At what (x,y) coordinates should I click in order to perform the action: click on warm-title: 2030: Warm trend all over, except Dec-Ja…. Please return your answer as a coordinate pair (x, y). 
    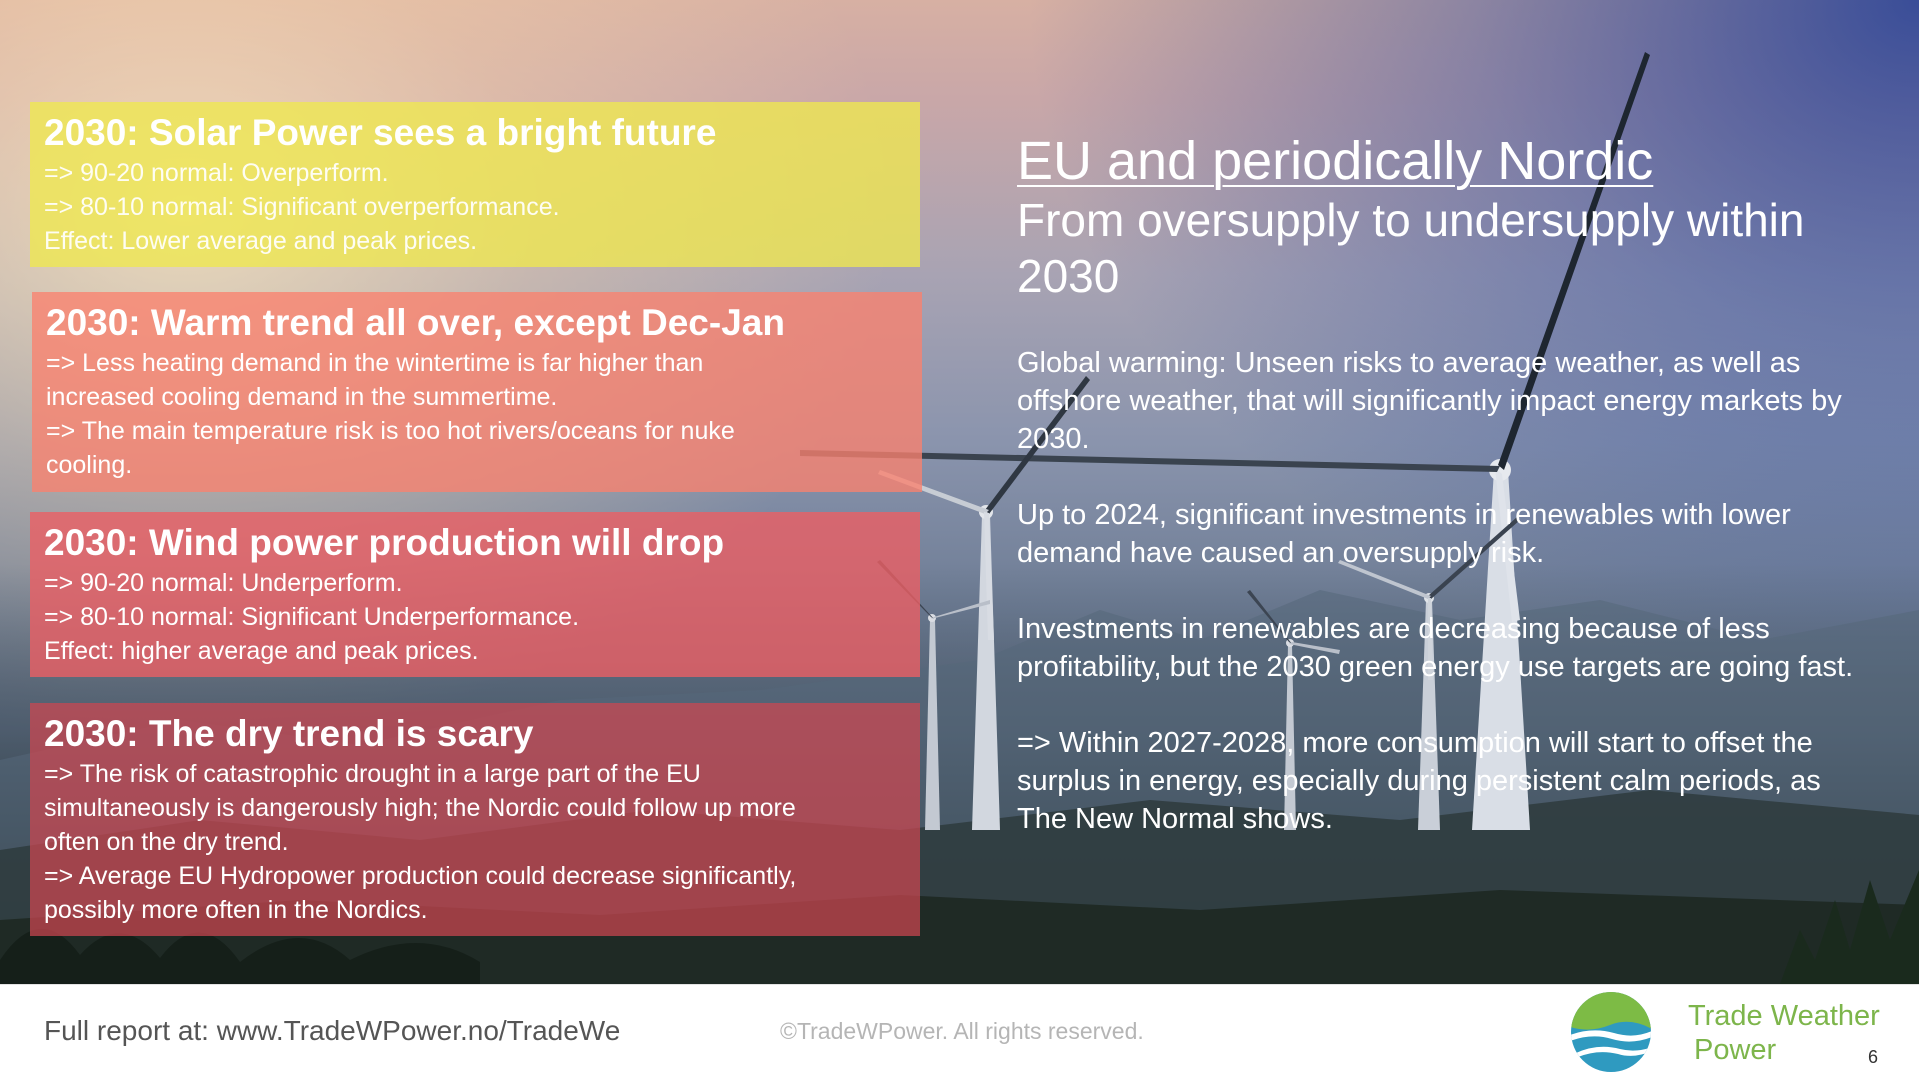
    Looking at the image, I should click on (415, 322).